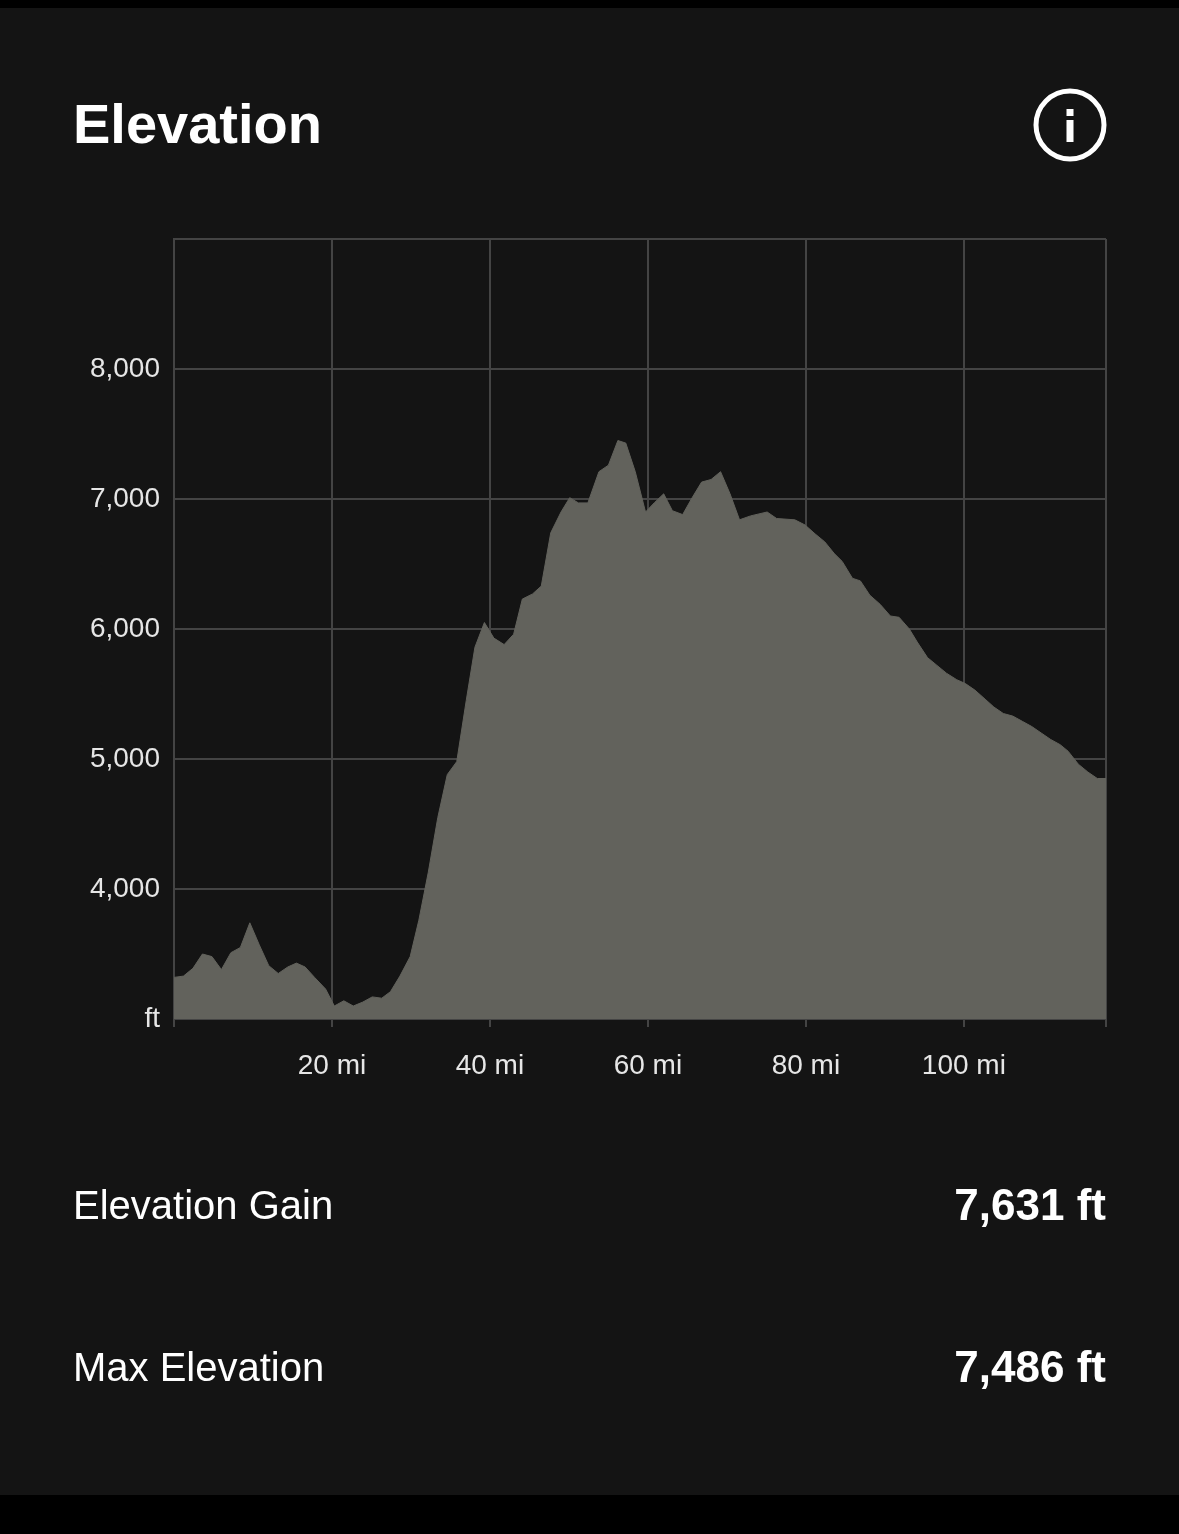 The height and width of the screenshot is (1534, 1179). Describe the element at coordinates (124, 497) in the screenshot. I see `y-tick-label: 7,000` at that location.